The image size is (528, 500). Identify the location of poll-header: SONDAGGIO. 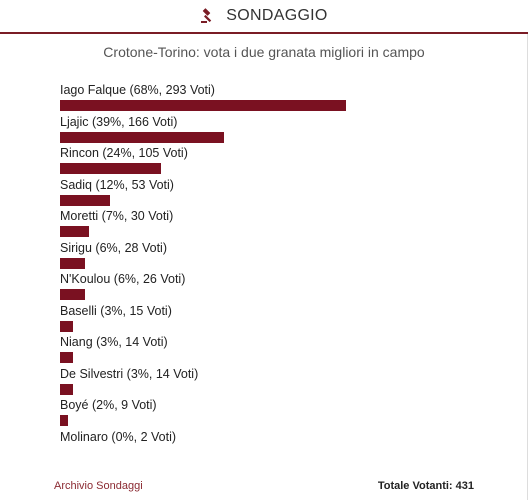
(264, 17).